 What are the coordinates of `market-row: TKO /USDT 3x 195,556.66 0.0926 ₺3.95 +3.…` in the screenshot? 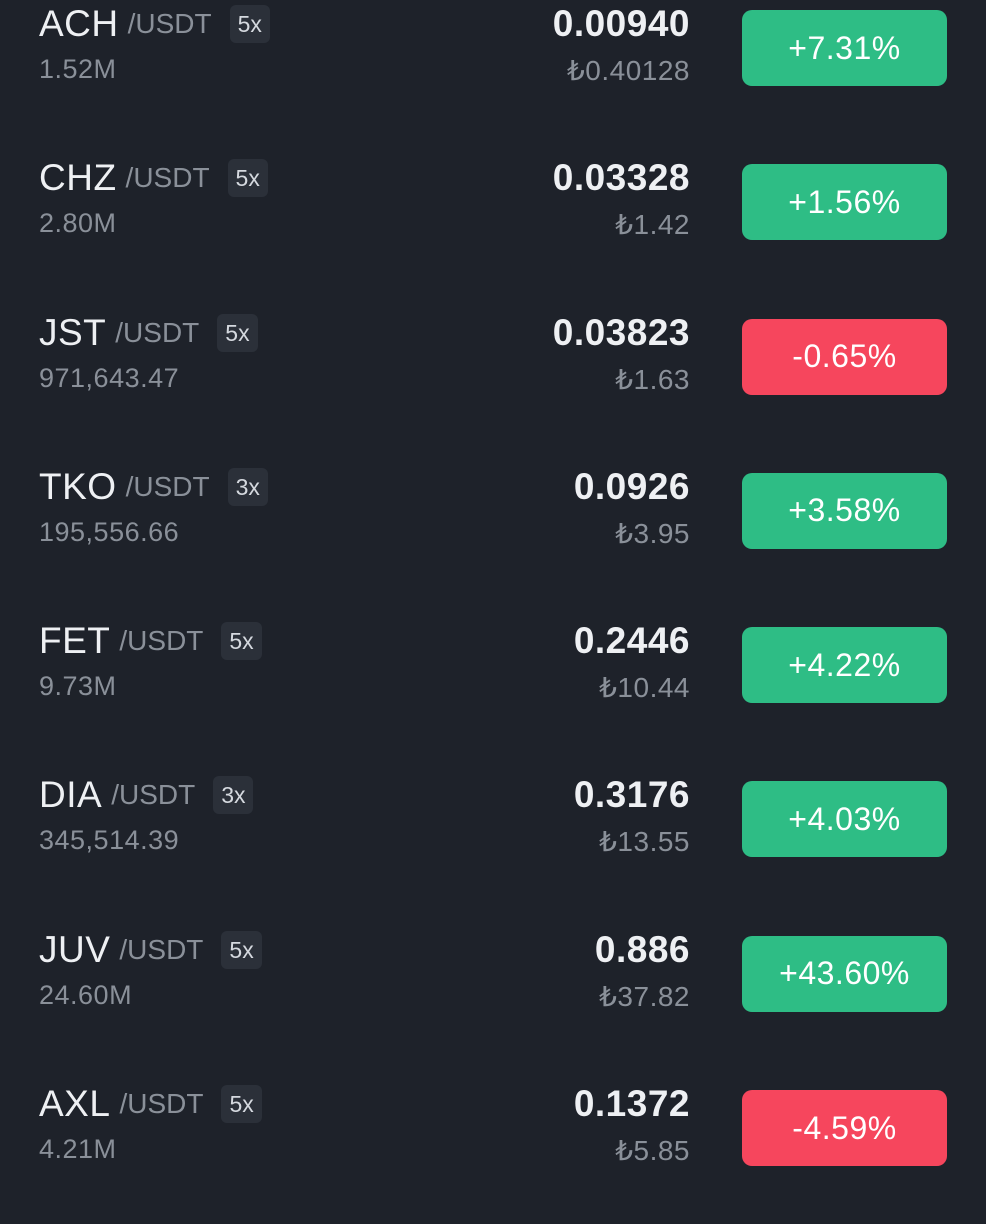 It's located at (493, 530).